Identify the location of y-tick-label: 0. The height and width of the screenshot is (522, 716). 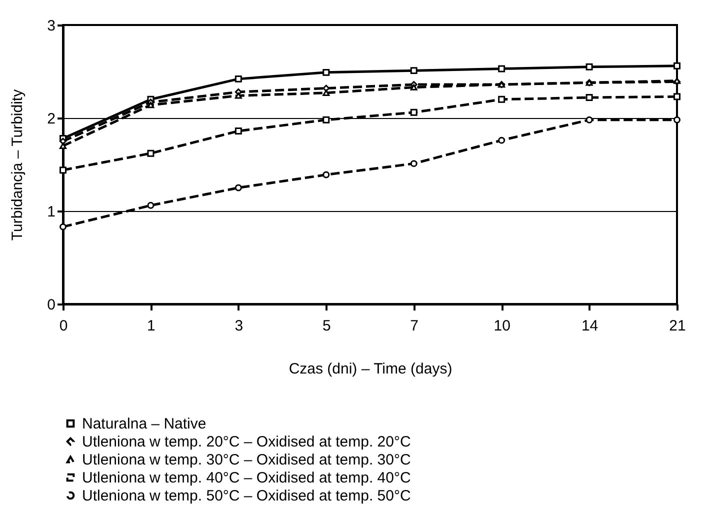
(51, 305).